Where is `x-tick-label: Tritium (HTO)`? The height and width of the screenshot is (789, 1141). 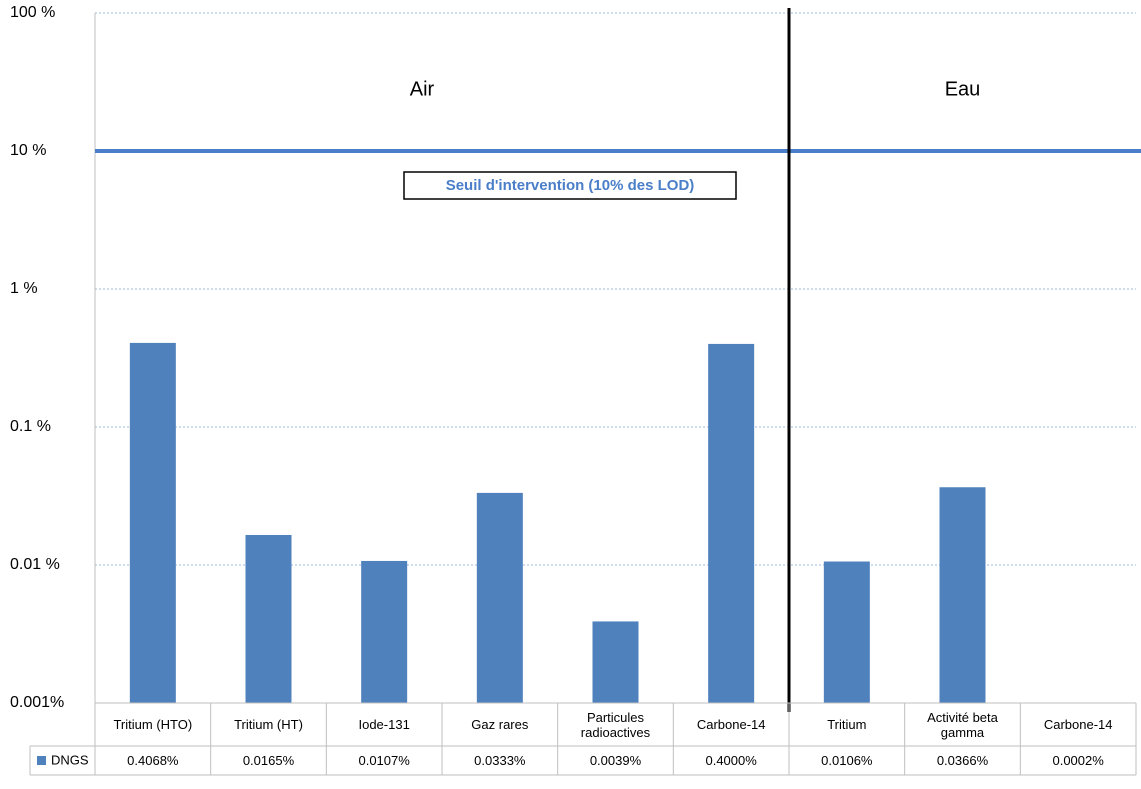 x-tick-label: Tritium (HTO) is located at coordinates (153, 724).